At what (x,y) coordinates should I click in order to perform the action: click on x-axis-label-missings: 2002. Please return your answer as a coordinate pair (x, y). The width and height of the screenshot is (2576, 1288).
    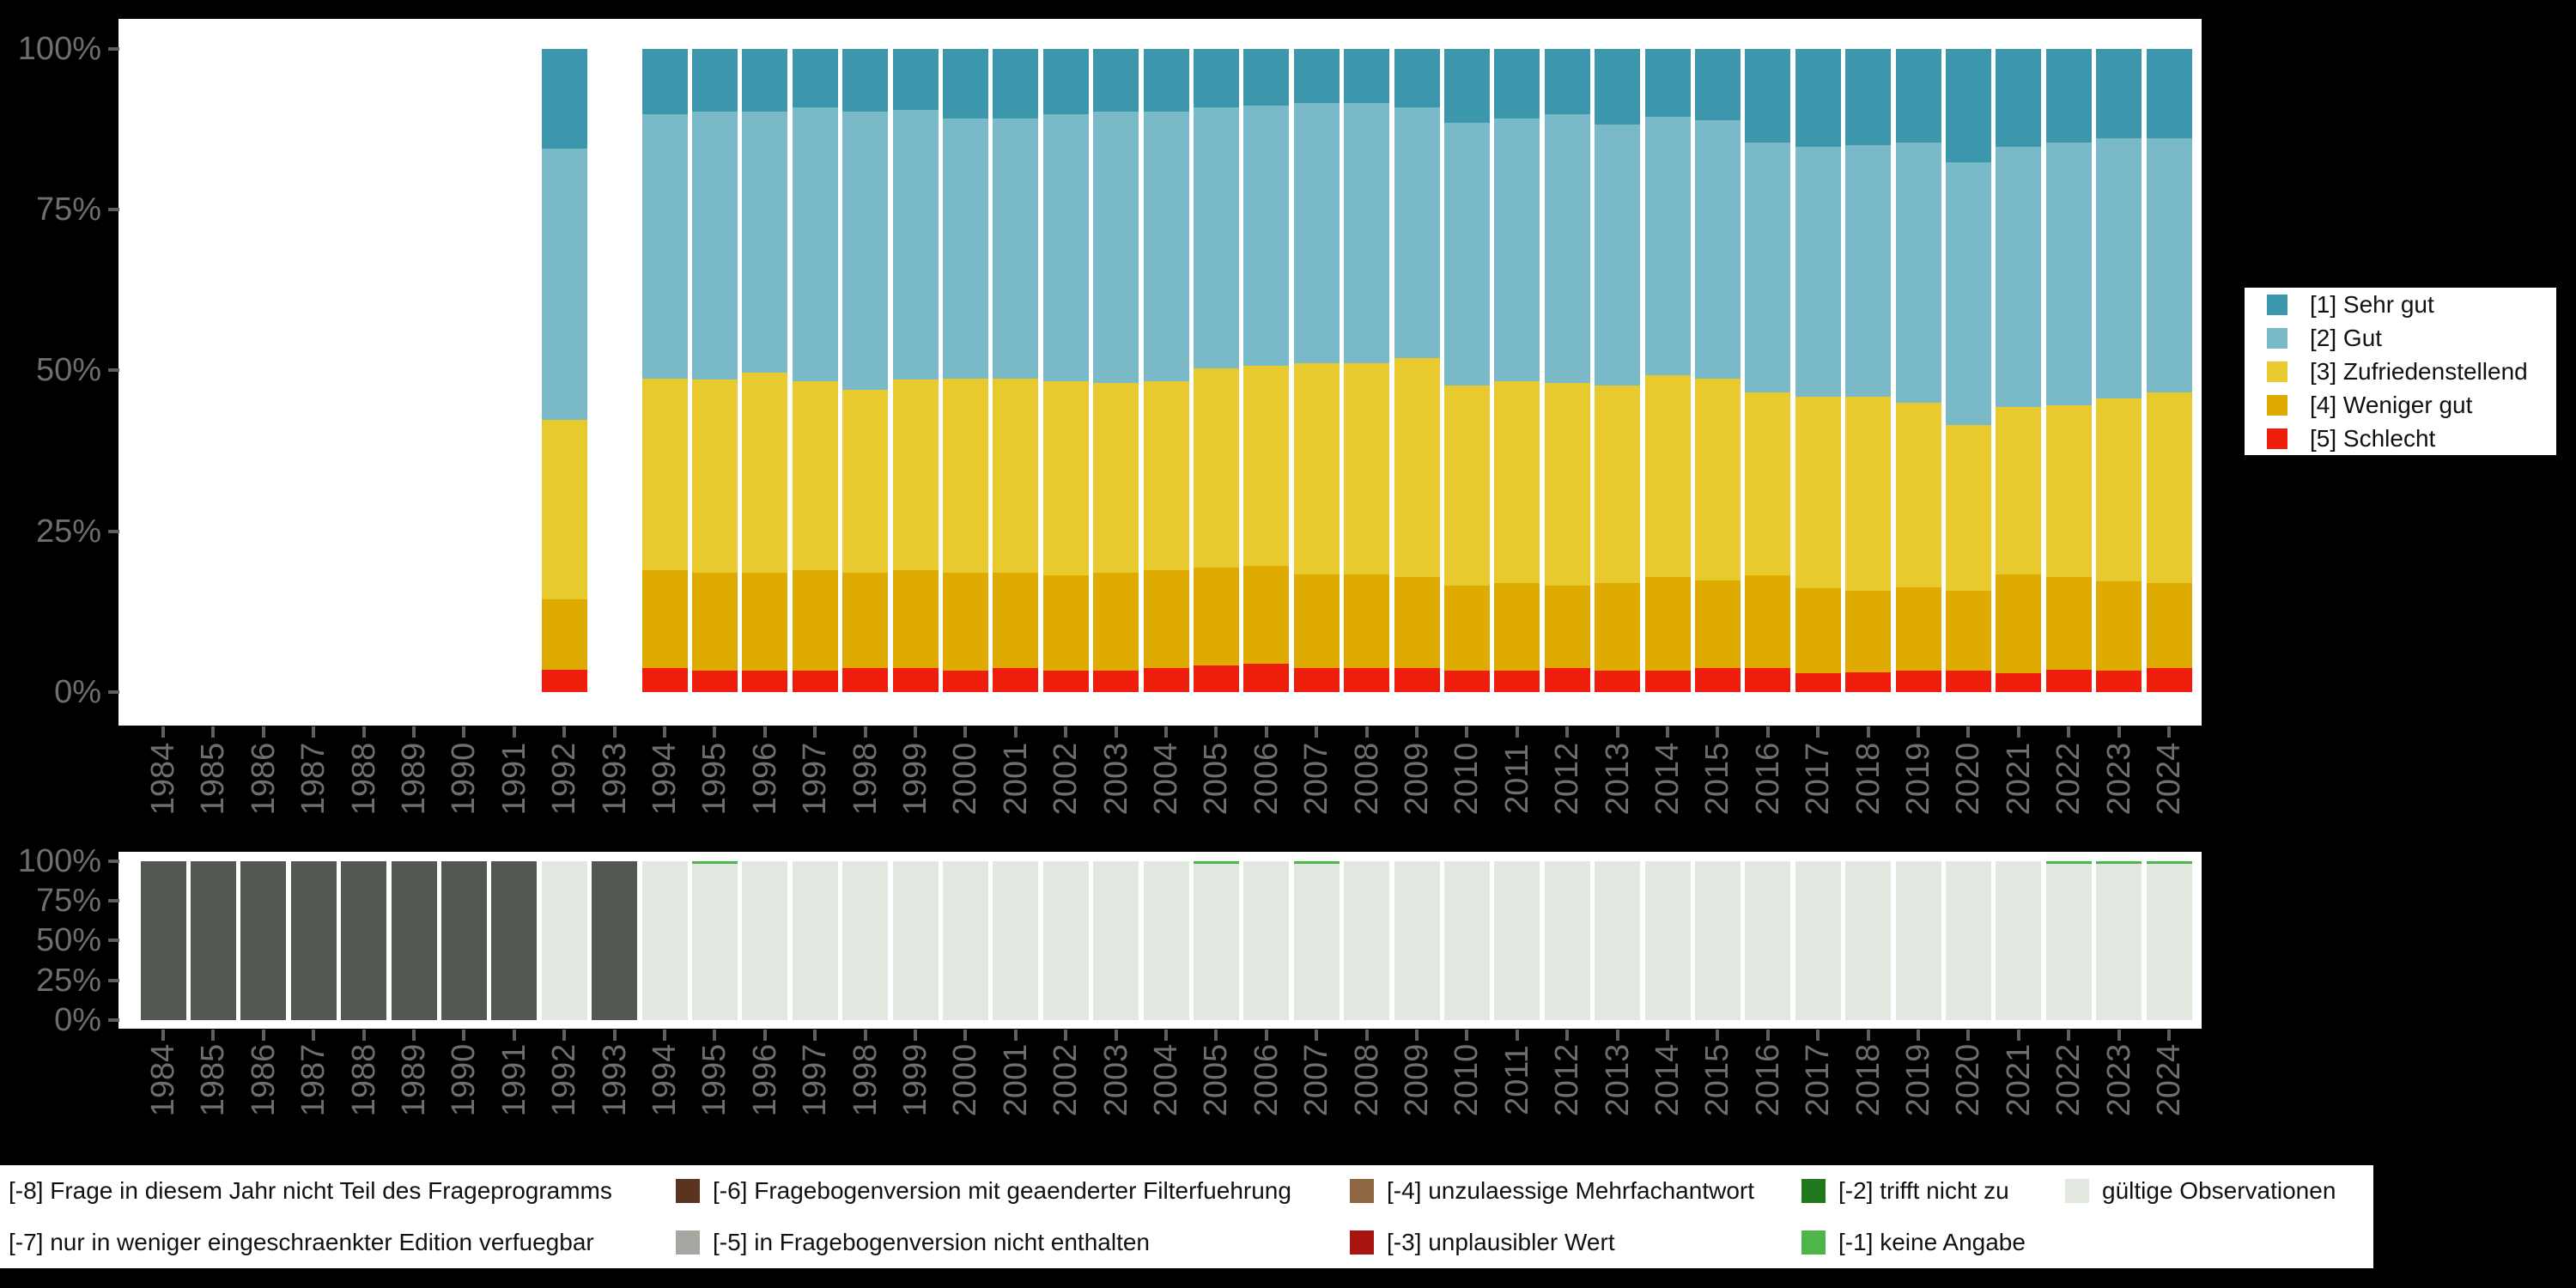
    Looking at the image, I should click on (1066, 1080).